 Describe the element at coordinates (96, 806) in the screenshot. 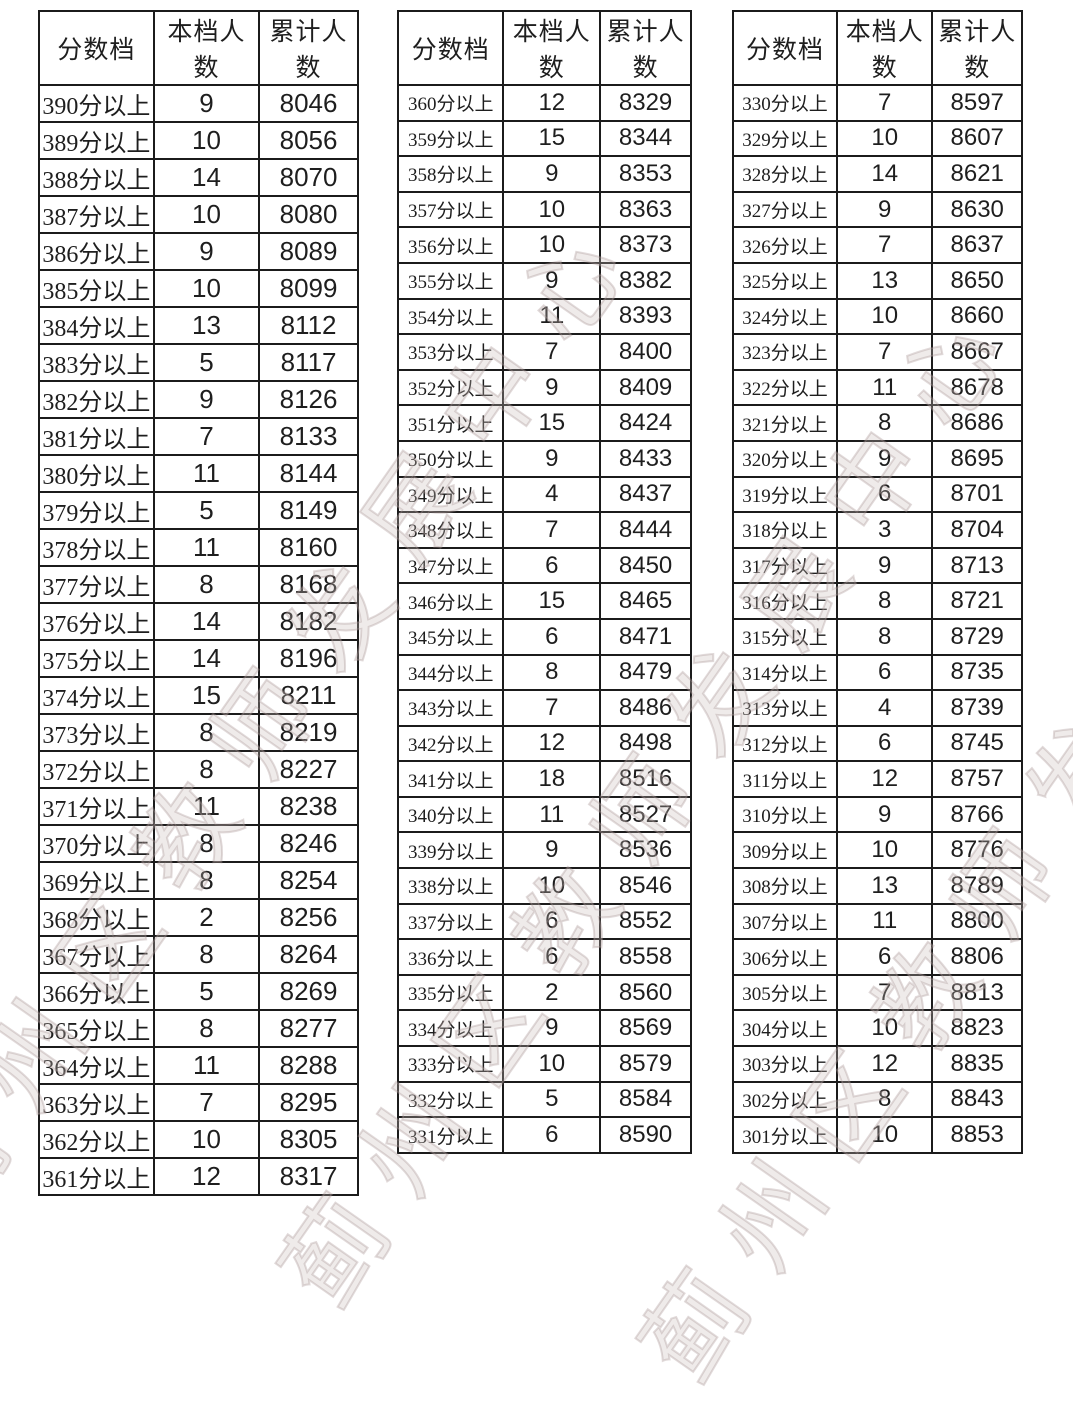

I see `score-tier-cell: 371分以上` at that location.